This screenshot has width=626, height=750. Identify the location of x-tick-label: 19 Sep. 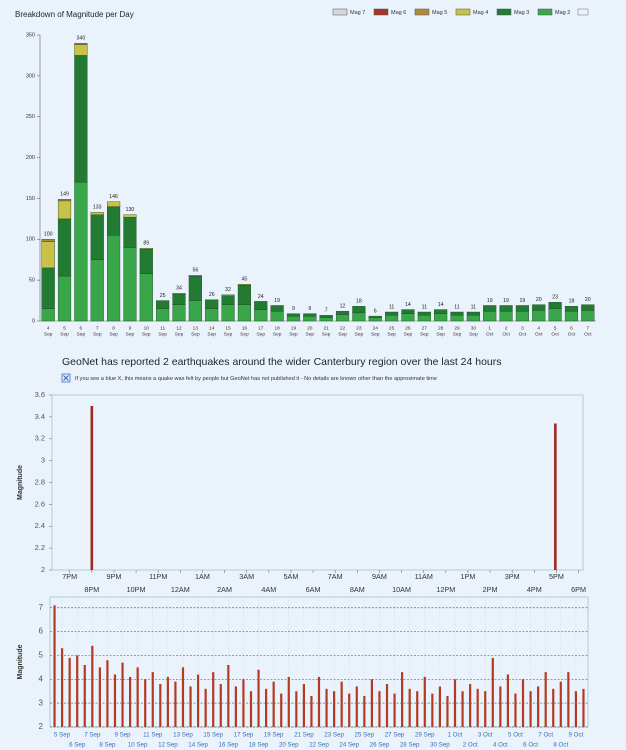
(274, 735).